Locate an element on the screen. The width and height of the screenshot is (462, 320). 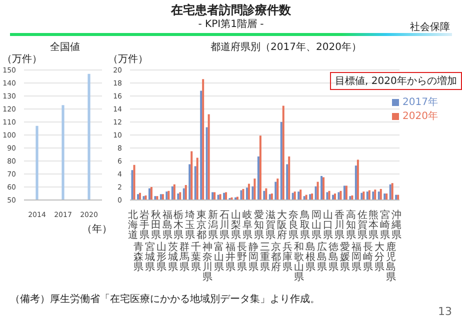
x-tick-label: 島根県 is located at coordinates (311, 257).